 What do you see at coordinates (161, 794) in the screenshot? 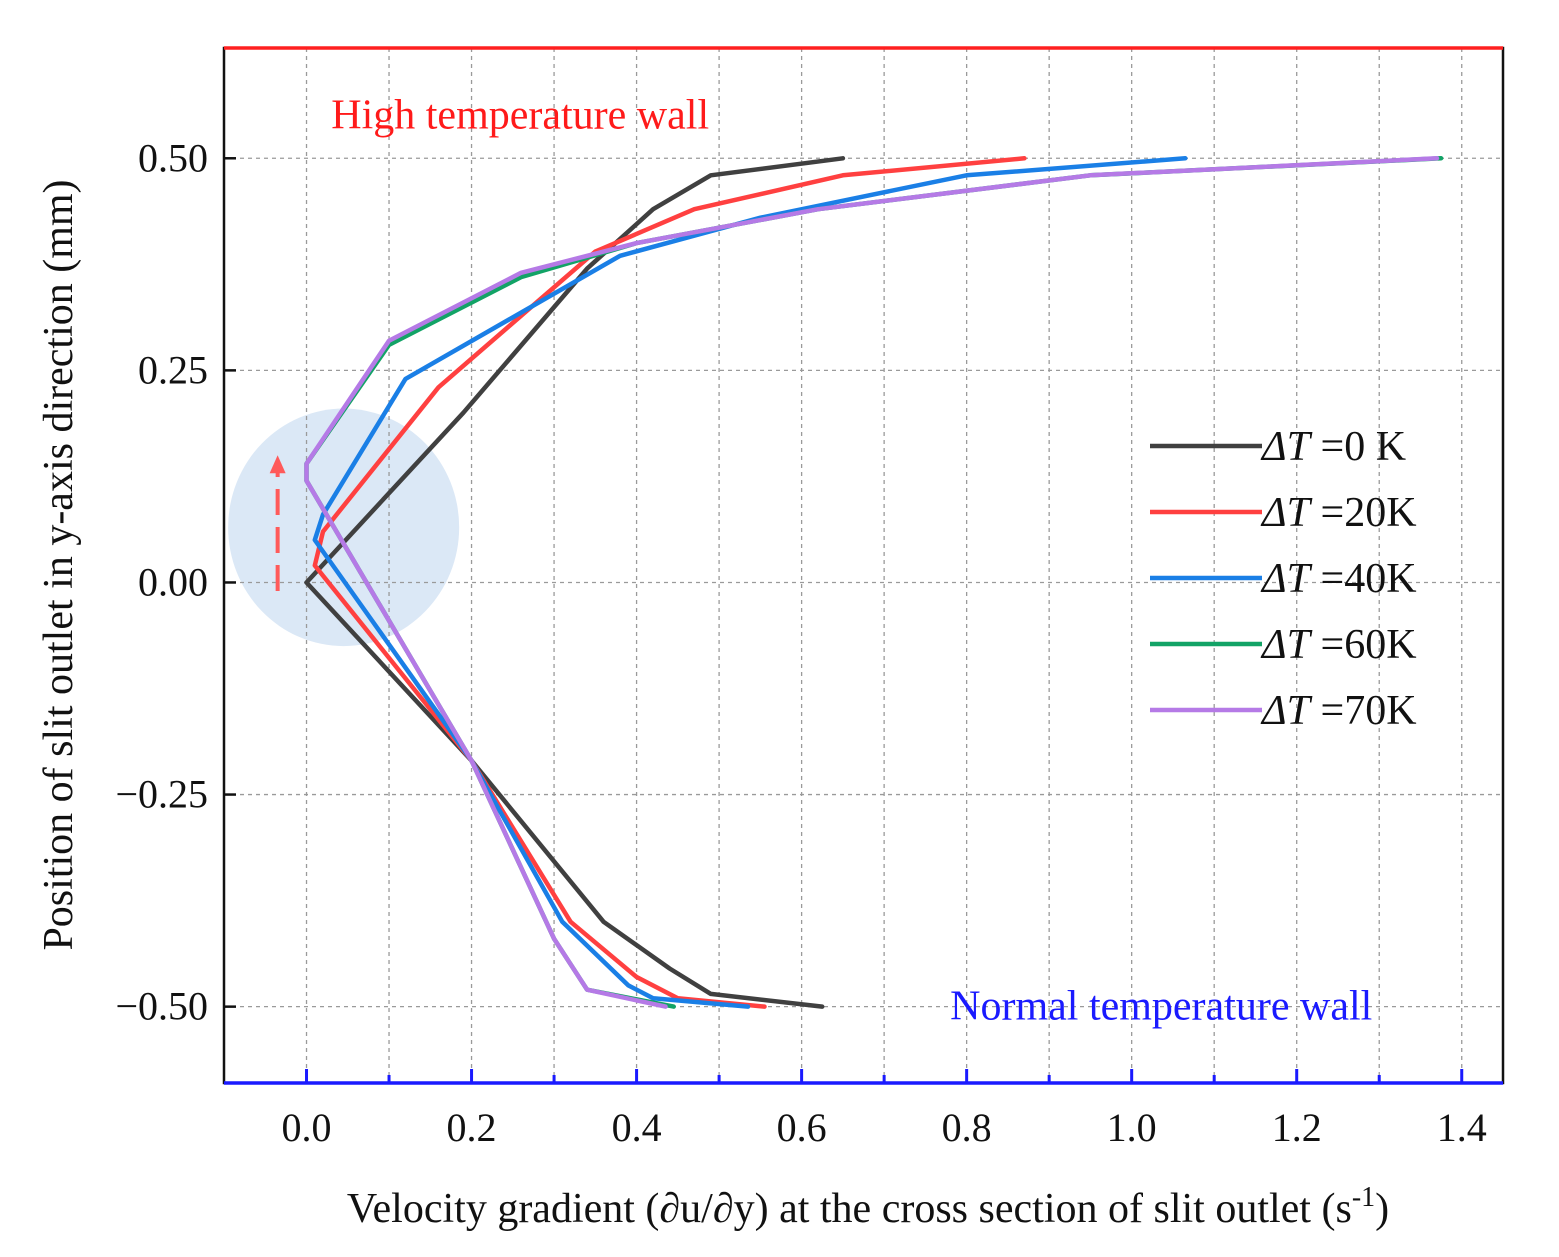
I see `y-tick-label: −0.25` at bounding box center [161, 794].